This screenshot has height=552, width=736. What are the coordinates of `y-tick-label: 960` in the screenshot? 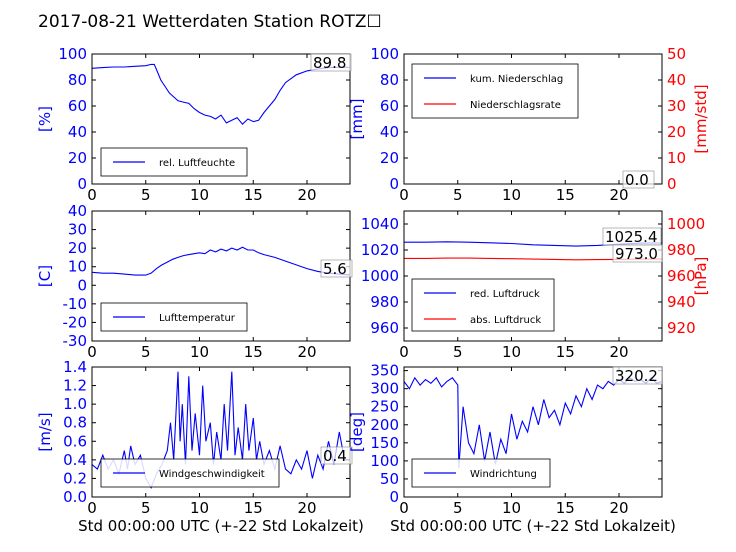 It's located at (384, 328).